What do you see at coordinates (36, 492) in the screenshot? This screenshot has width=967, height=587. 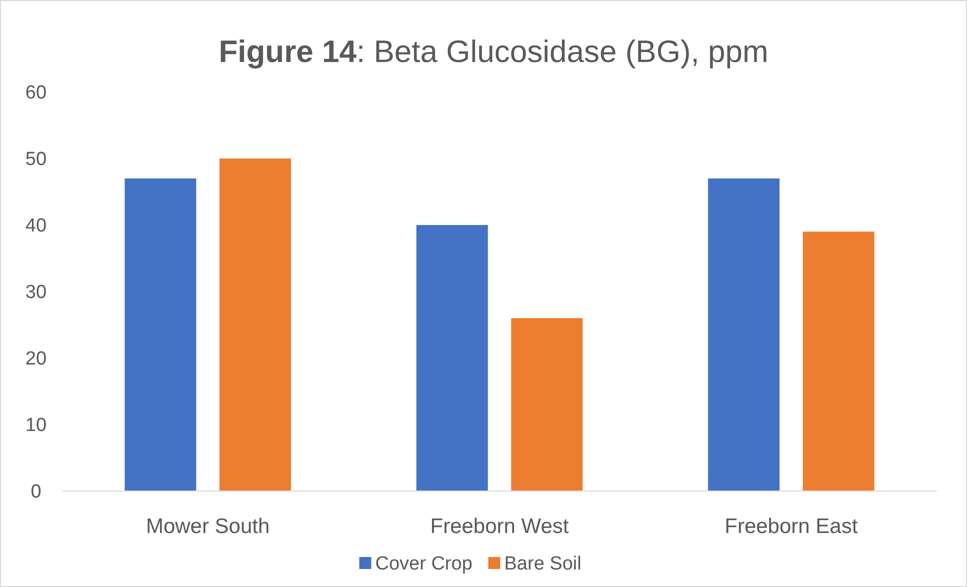 I see `y-tick-label: 0` at bounding box center [36, 492].